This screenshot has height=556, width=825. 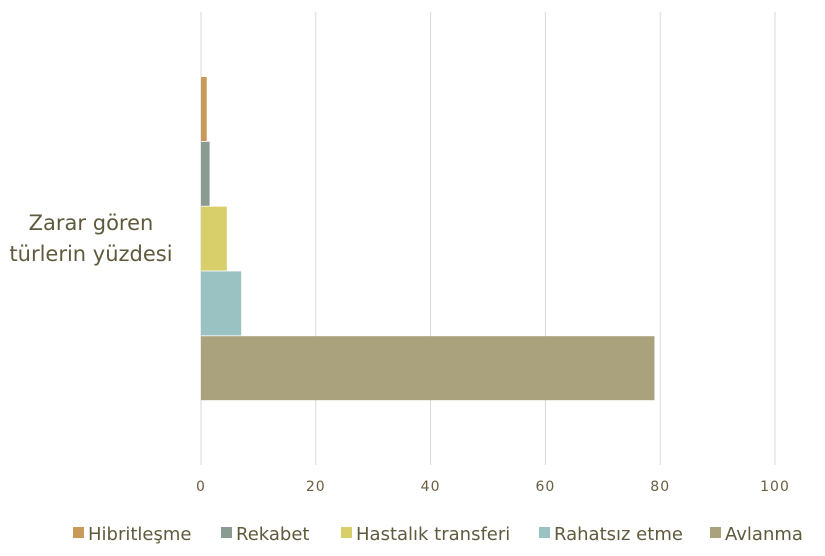 I want to click on x-tick-label-80: 80, so click(x=660, y=487).